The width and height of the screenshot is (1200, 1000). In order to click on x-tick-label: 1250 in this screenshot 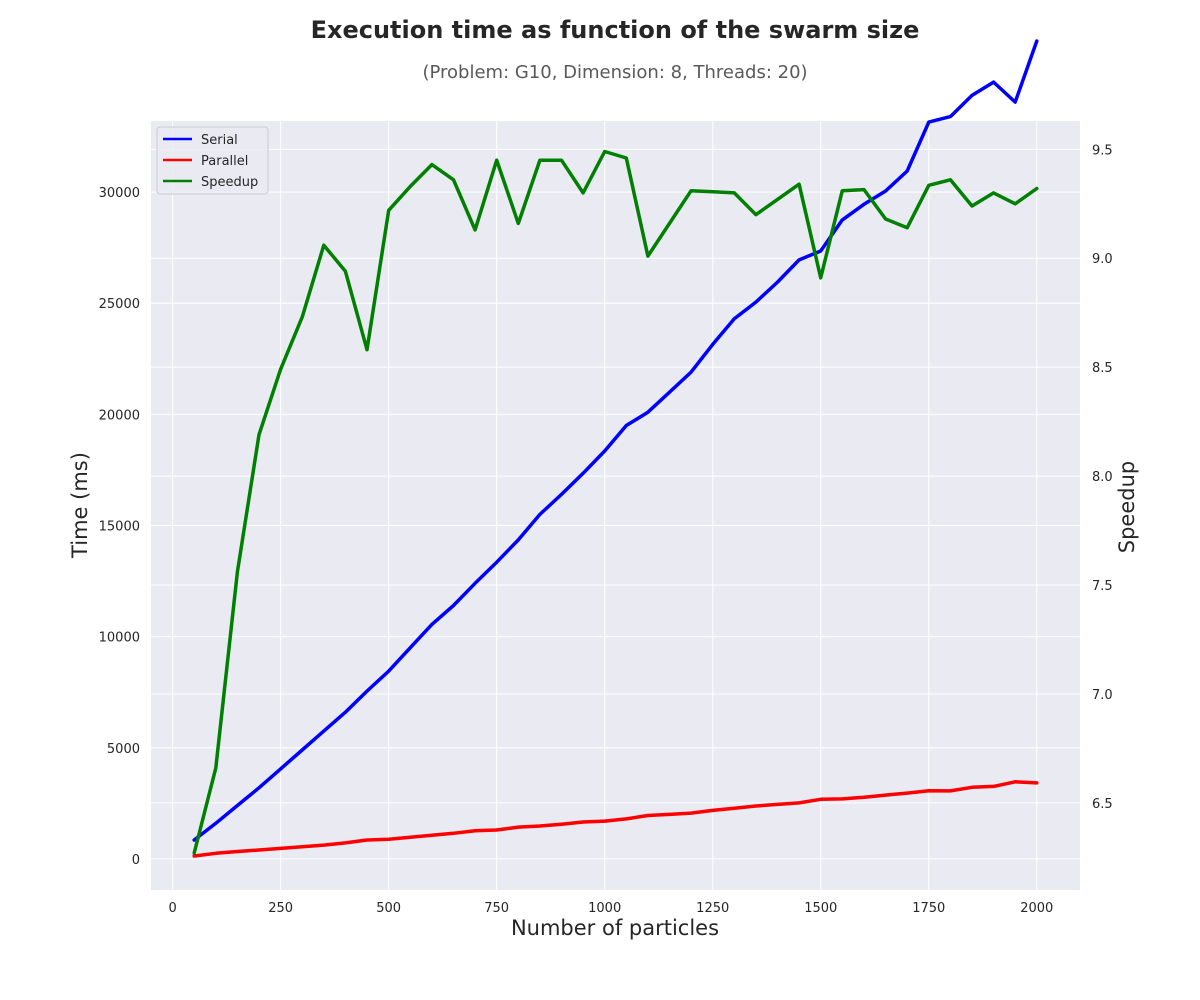, I will do `click(712, 908)`.